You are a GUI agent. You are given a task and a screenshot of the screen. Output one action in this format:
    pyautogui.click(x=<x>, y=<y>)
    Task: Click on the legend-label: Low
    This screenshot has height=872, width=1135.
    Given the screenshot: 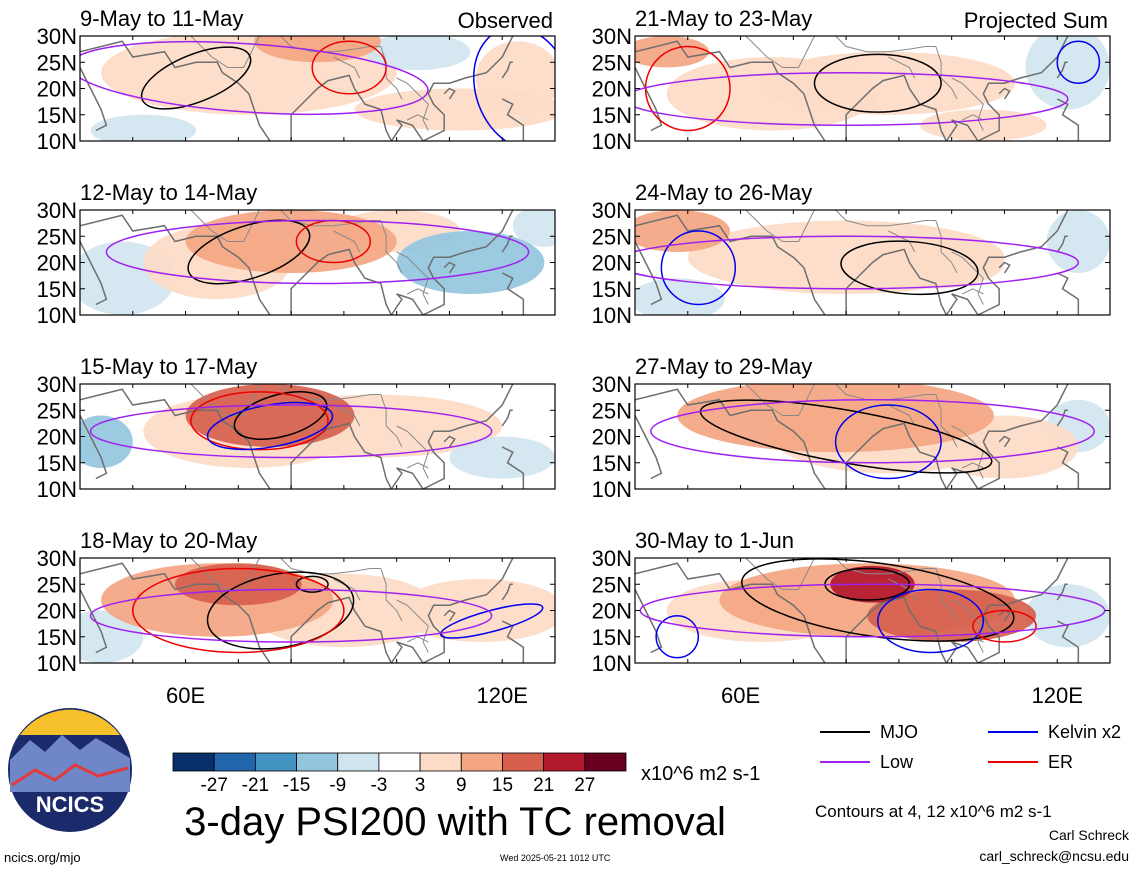 What is the action you would take?
    pyautogui.click(x=897, y=762)
    